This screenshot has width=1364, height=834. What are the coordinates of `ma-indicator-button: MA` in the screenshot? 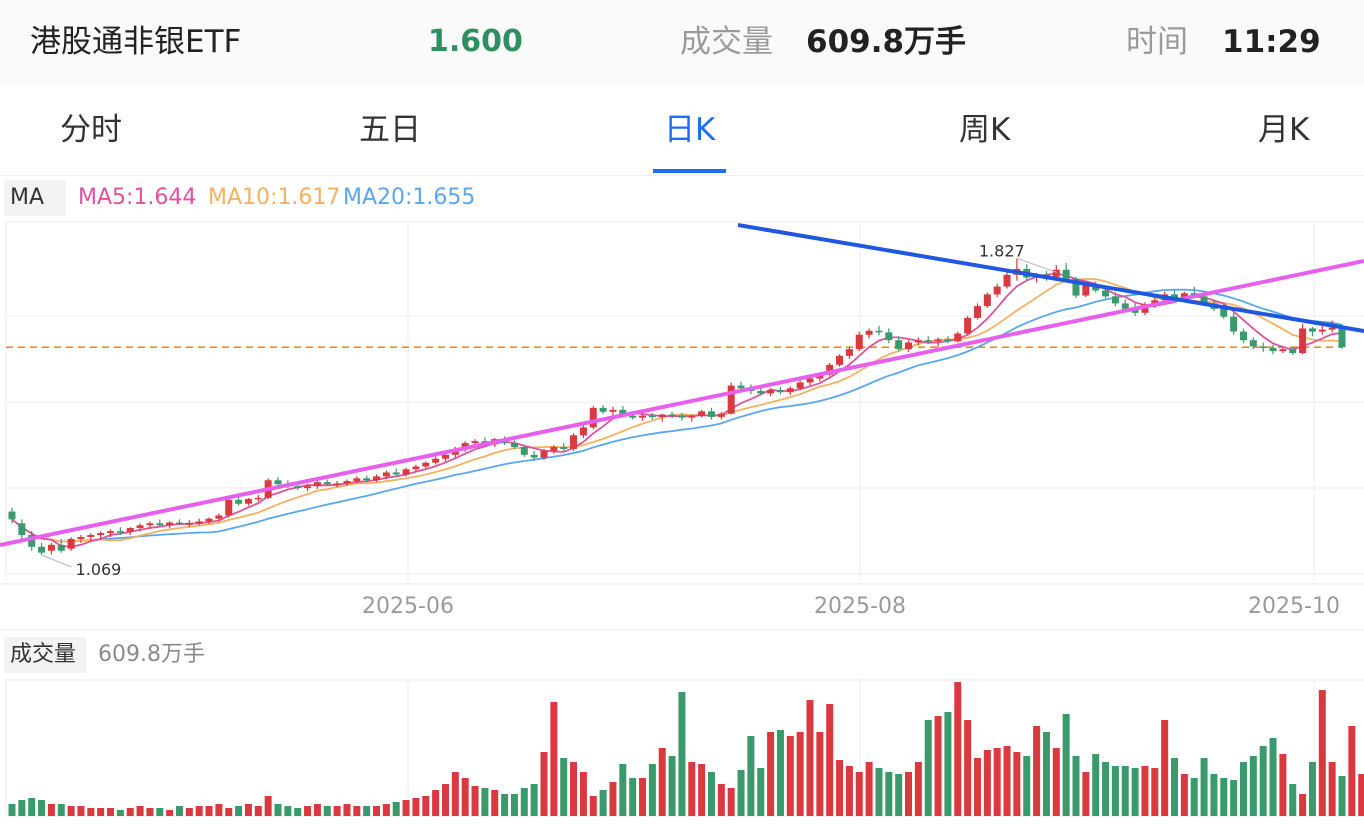 It's located at (35, 198).